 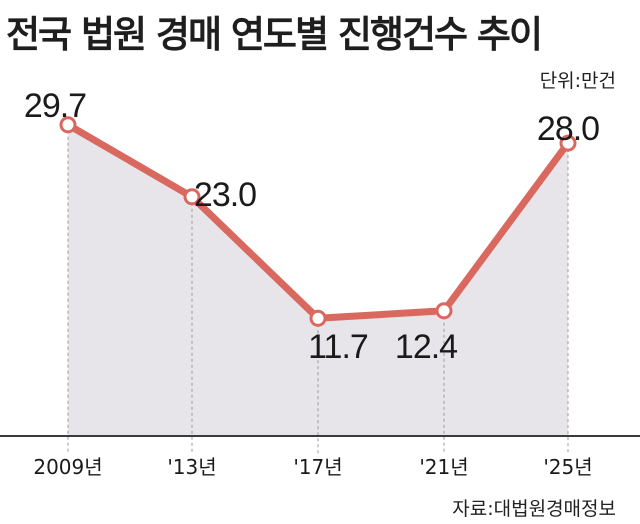 I want to click on x-tick-label: '13년, so click(x=191, y=467).